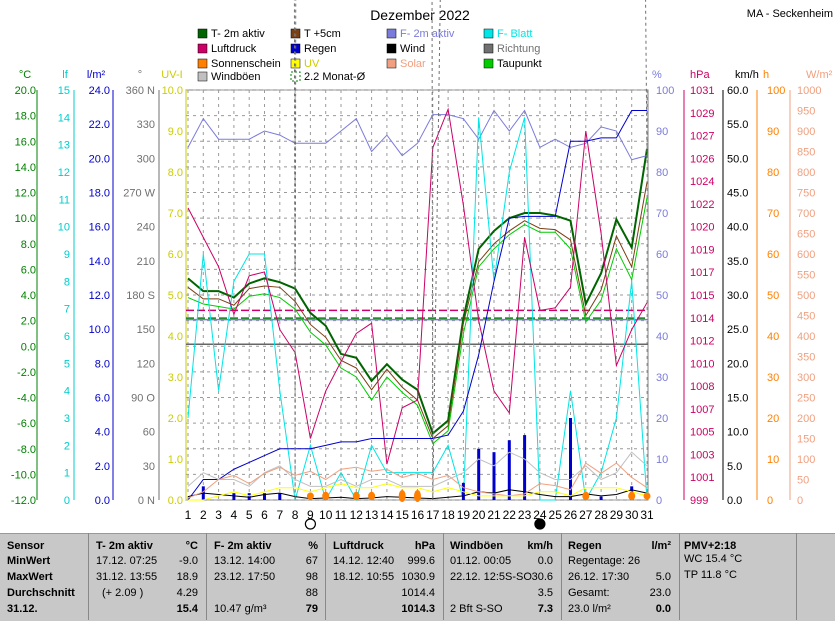 This screenshot has height=621, width=835. I want to click on axis-tick-label: 80, so click(662, 173).